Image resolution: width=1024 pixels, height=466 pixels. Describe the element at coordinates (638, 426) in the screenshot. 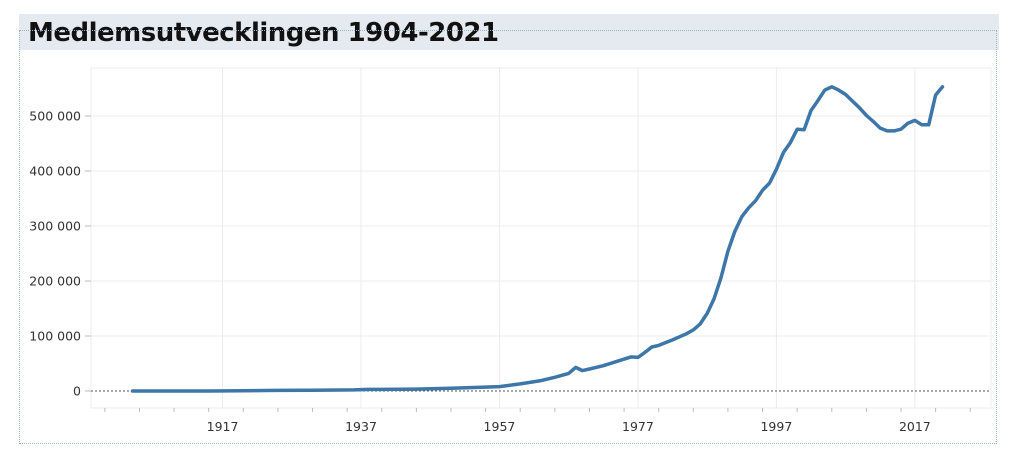

I see `x-tick-label: 1977` at that location.